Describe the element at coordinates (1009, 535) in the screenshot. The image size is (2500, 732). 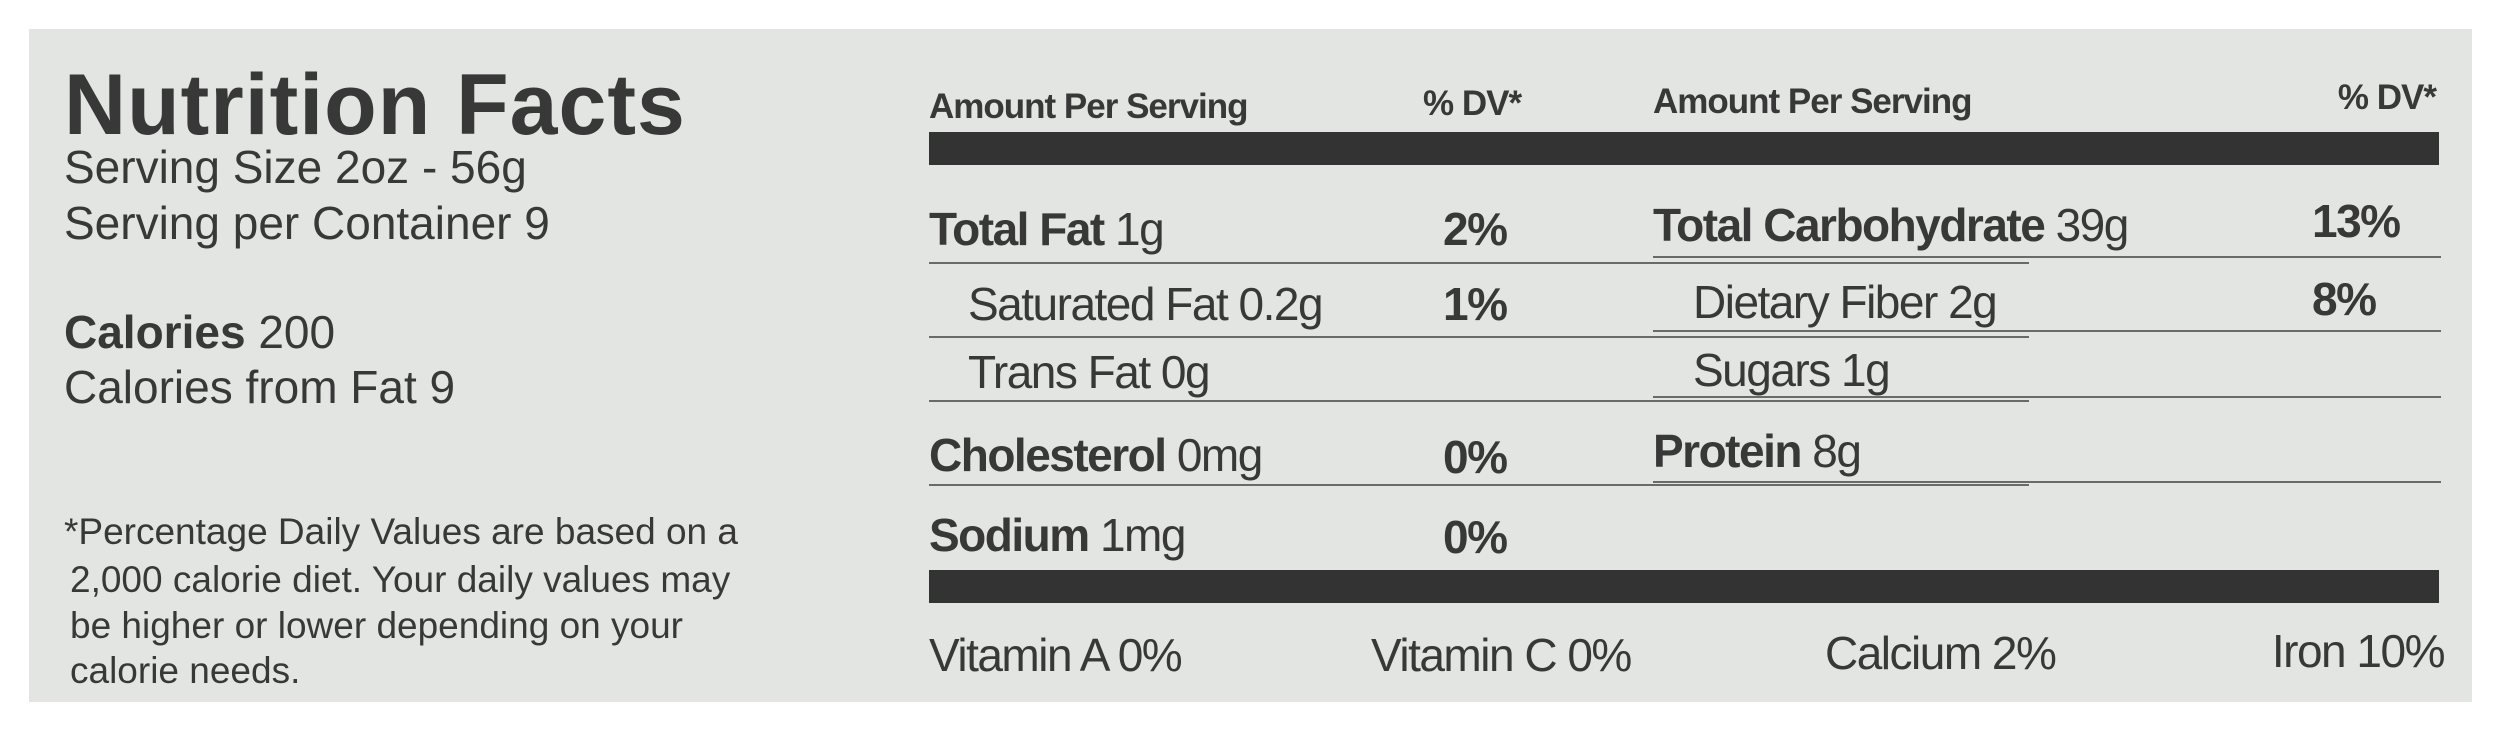
I see `nutrient-label: Sodium` at that location.